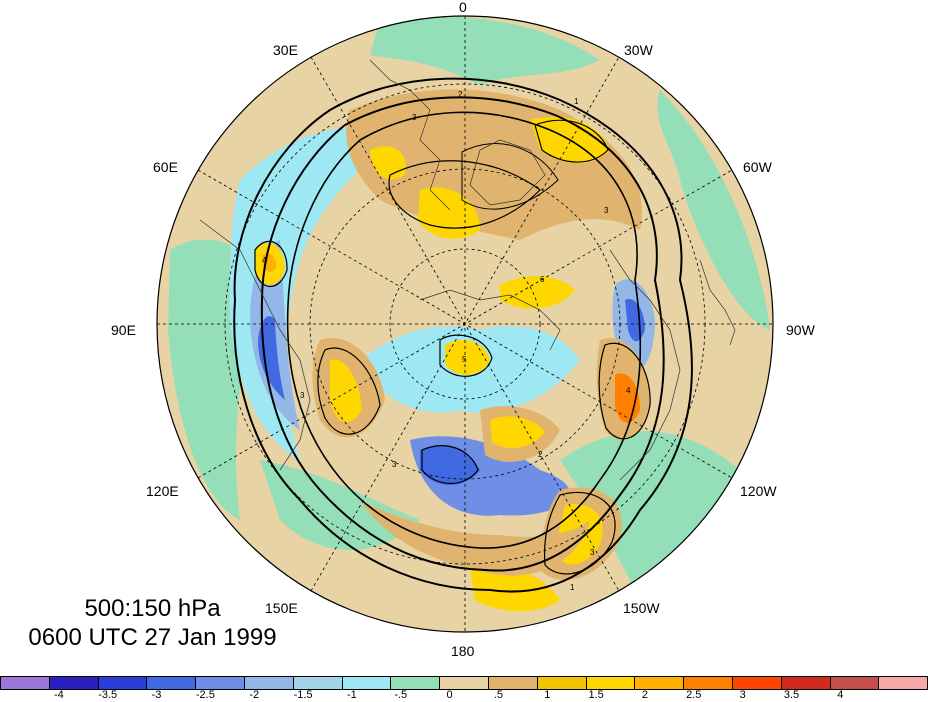  Describe the element at coordinates (303, 695) in the screenshot. I see `colorbar-tick-label: -1.5` at that location.